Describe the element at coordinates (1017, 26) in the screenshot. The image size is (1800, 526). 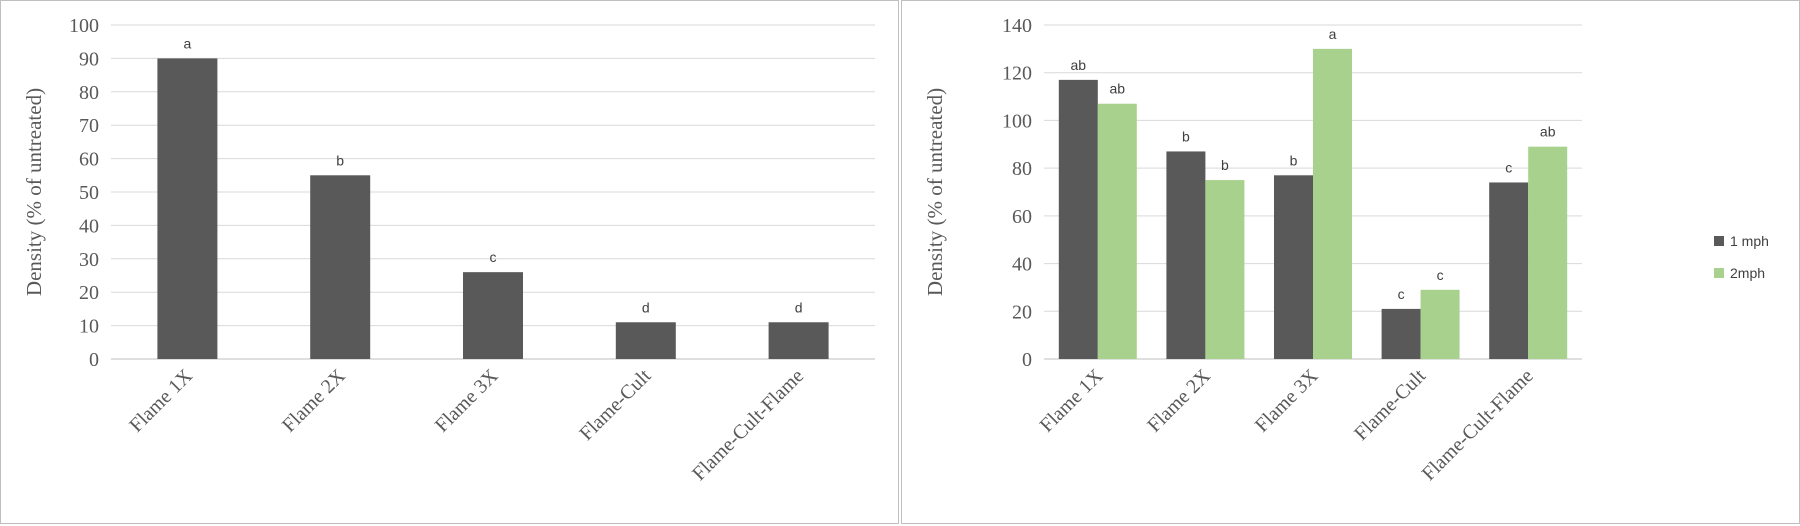
I see `y-tick-label: 140` at that location.